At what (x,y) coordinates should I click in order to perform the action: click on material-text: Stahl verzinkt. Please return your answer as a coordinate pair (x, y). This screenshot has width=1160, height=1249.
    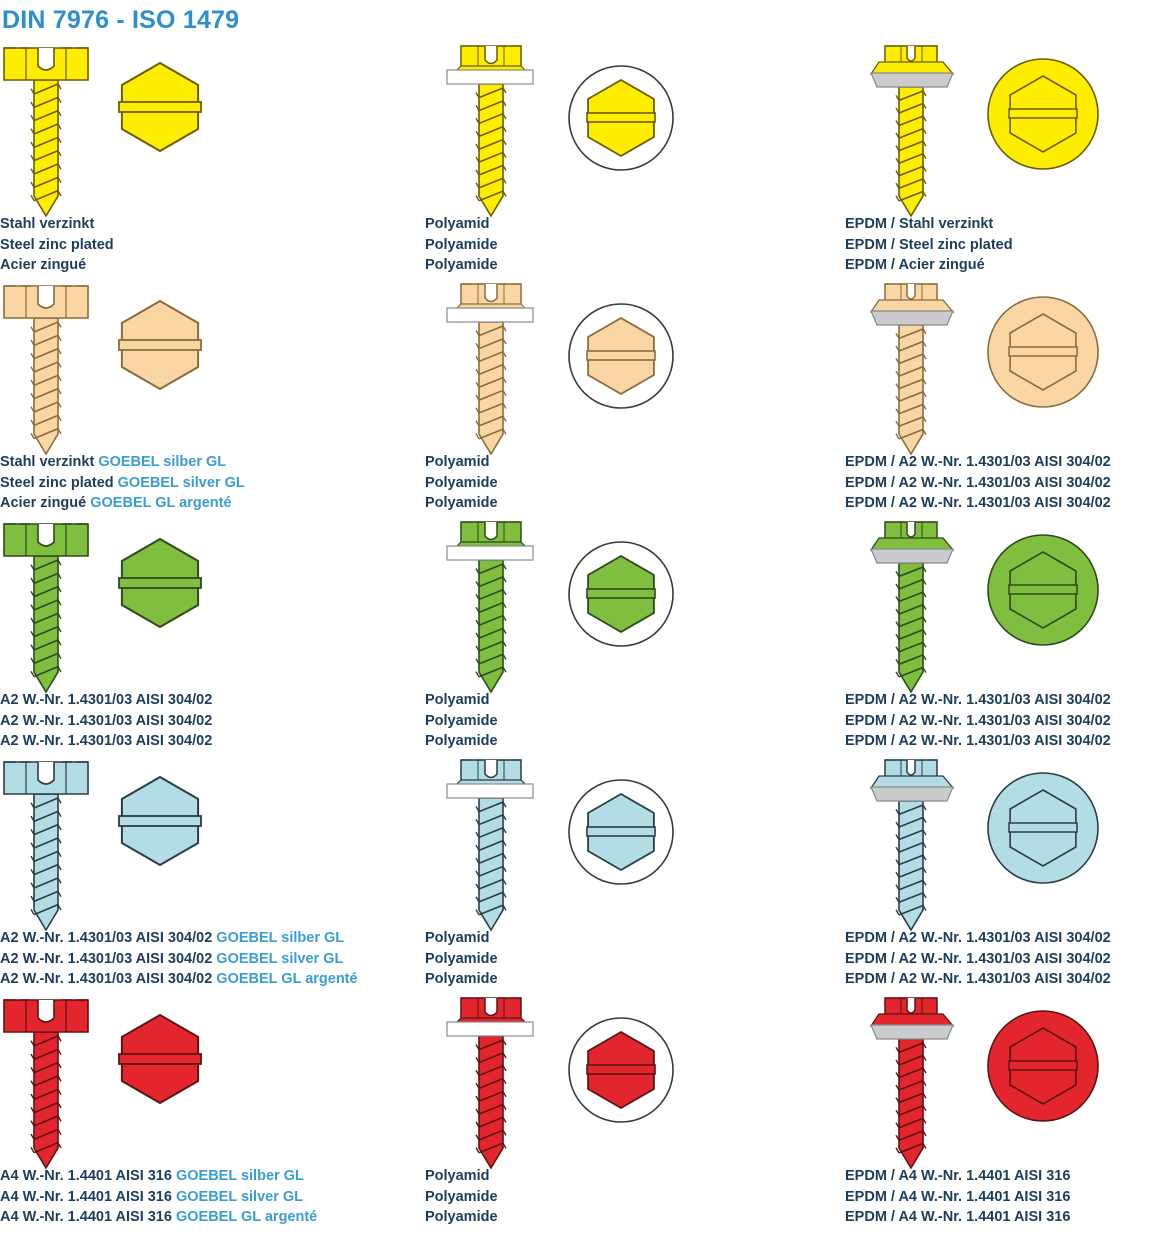
    Looking at the image, I should click on (49, 462).